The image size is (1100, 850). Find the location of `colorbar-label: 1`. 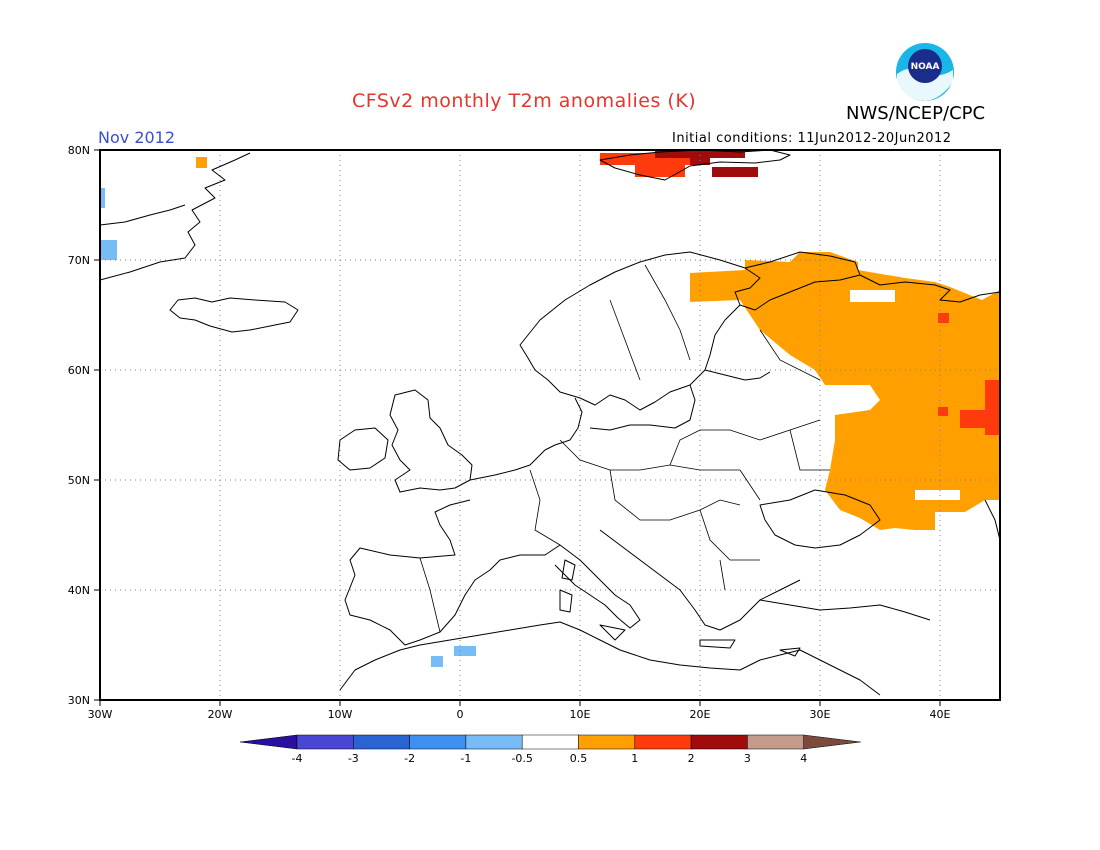

colorbar-label: 1 is located at coordinates (634, 758).